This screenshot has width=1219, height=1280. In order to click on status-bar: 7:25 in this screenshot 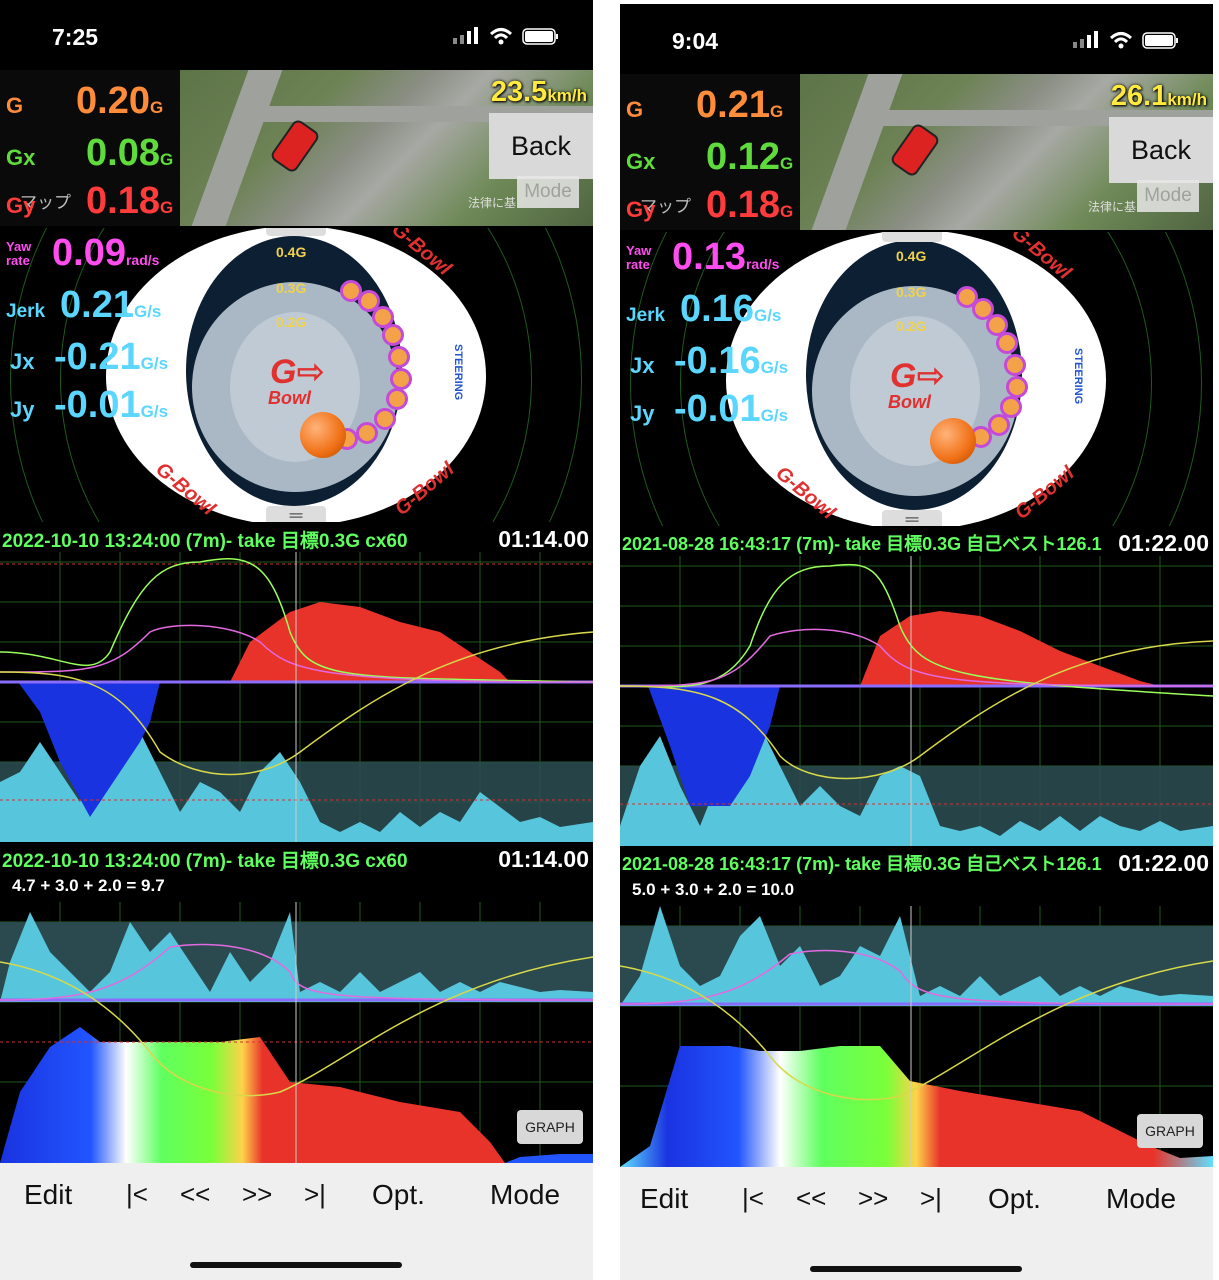, I will do `click(296, 35)`.